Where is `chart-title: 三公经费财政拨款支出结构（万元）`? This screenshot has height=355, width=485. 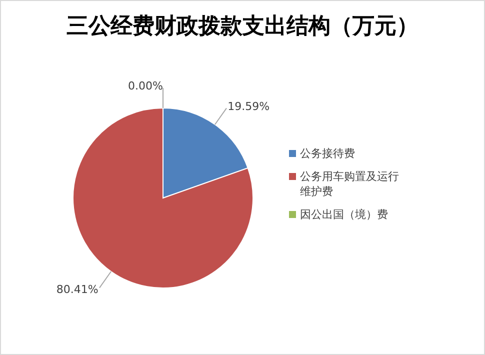 chart-title: 三公经费财政拨款支出结构（万元） is located at coordinates (243, 27).